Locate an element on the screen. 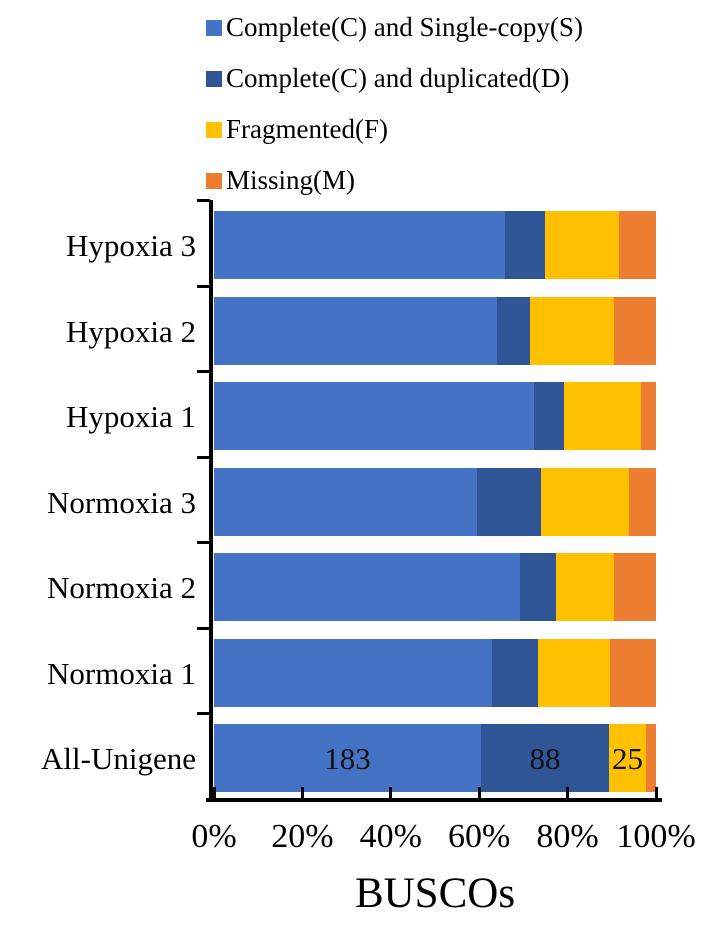 The height and width of the screenshot is (930, 705). bar-segment: 25 is located at coordinates (627, 758).